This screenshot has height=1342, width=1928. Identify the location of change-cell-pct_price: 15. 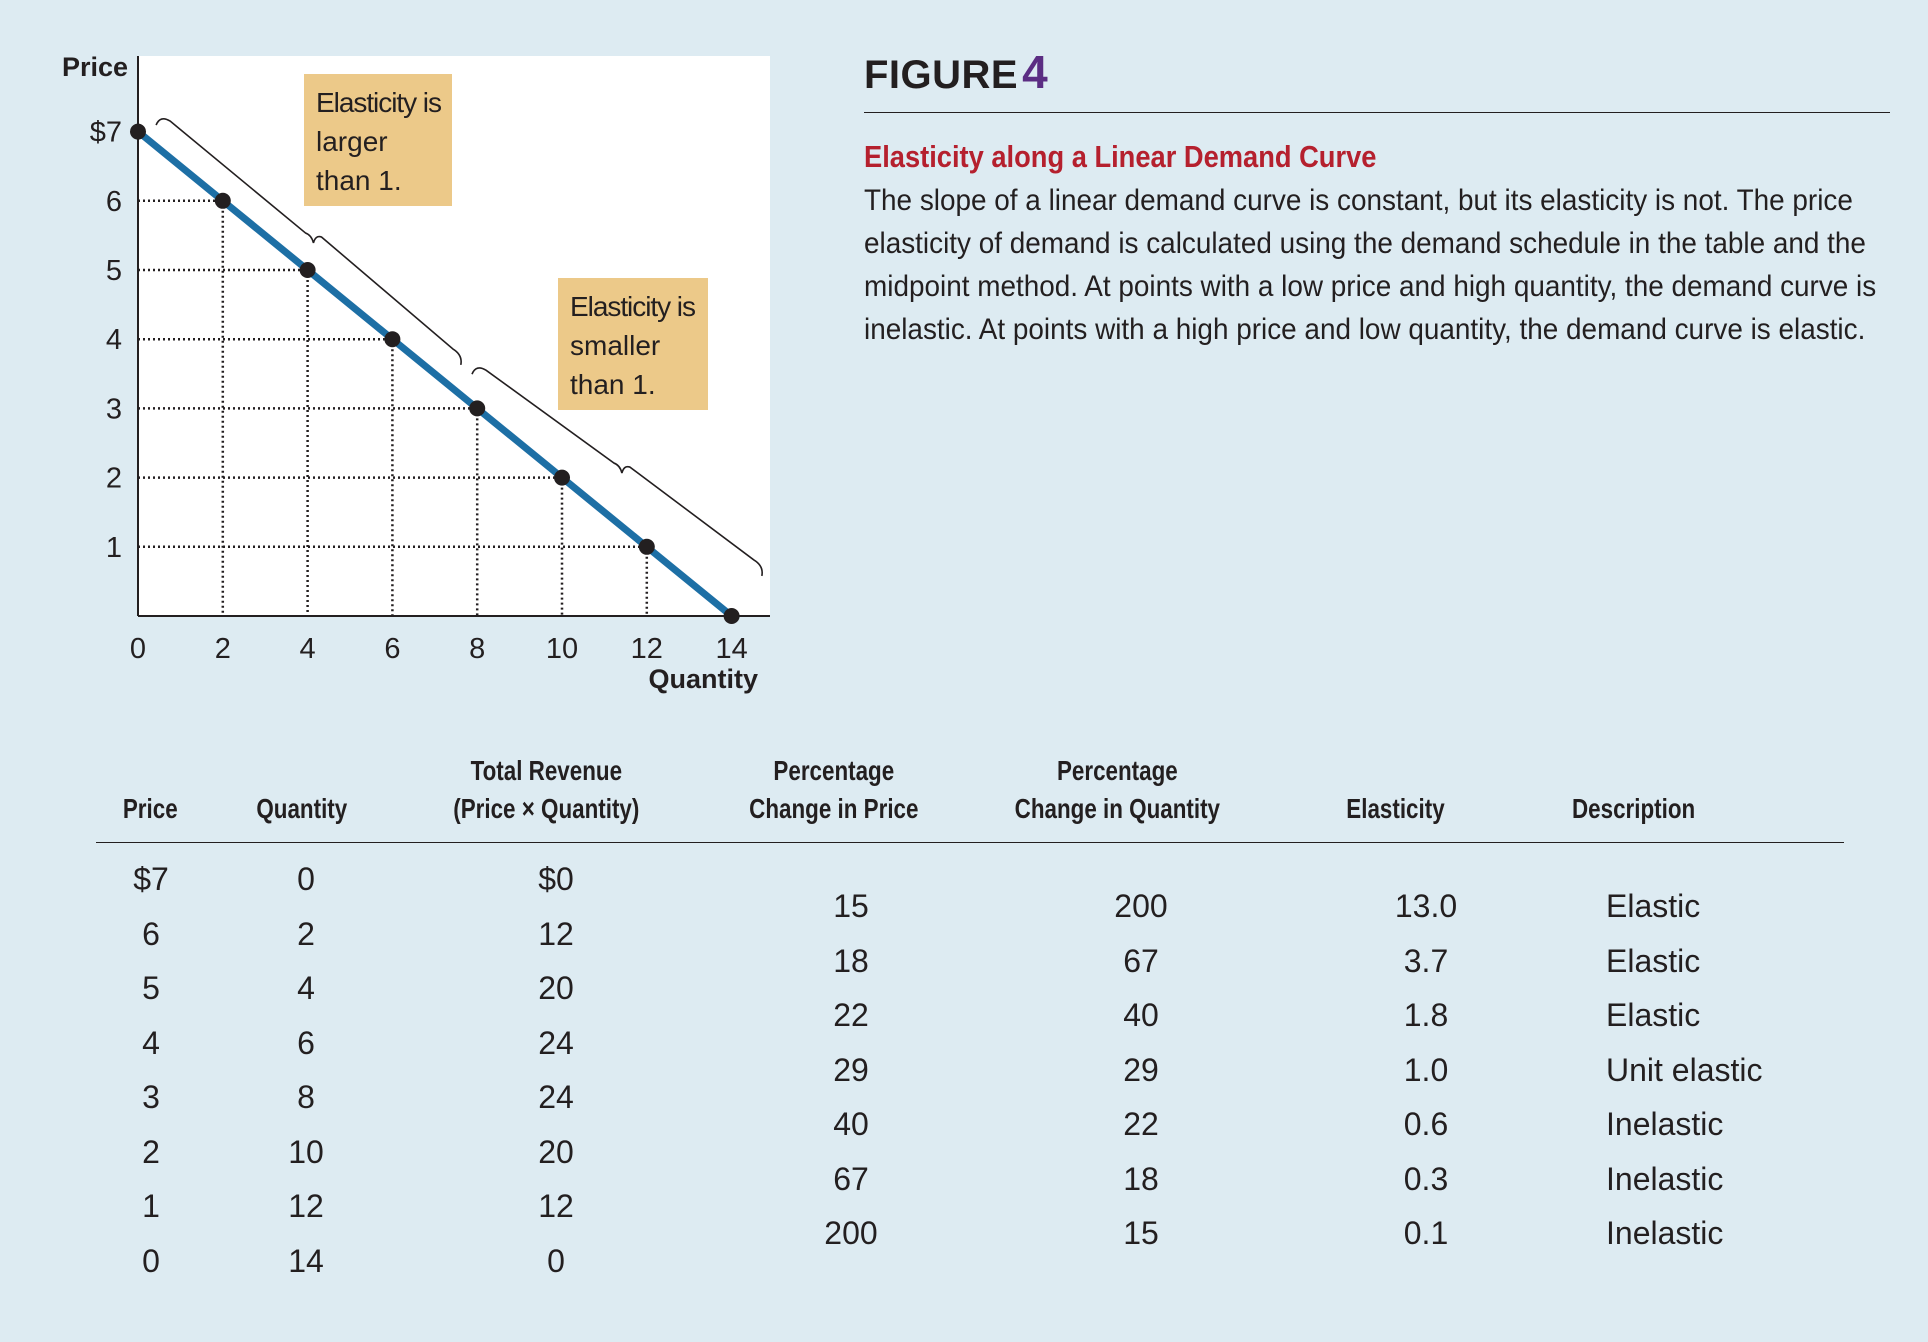
(851, 906).